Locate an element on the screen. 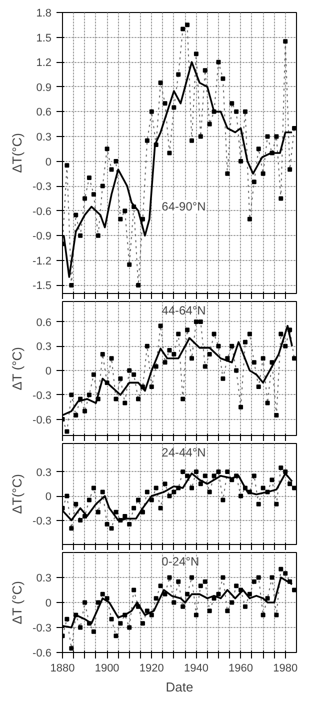 This screenshot has width=320, height=719. y-tick-label: -1.5 is located at coordinates (42, 286).